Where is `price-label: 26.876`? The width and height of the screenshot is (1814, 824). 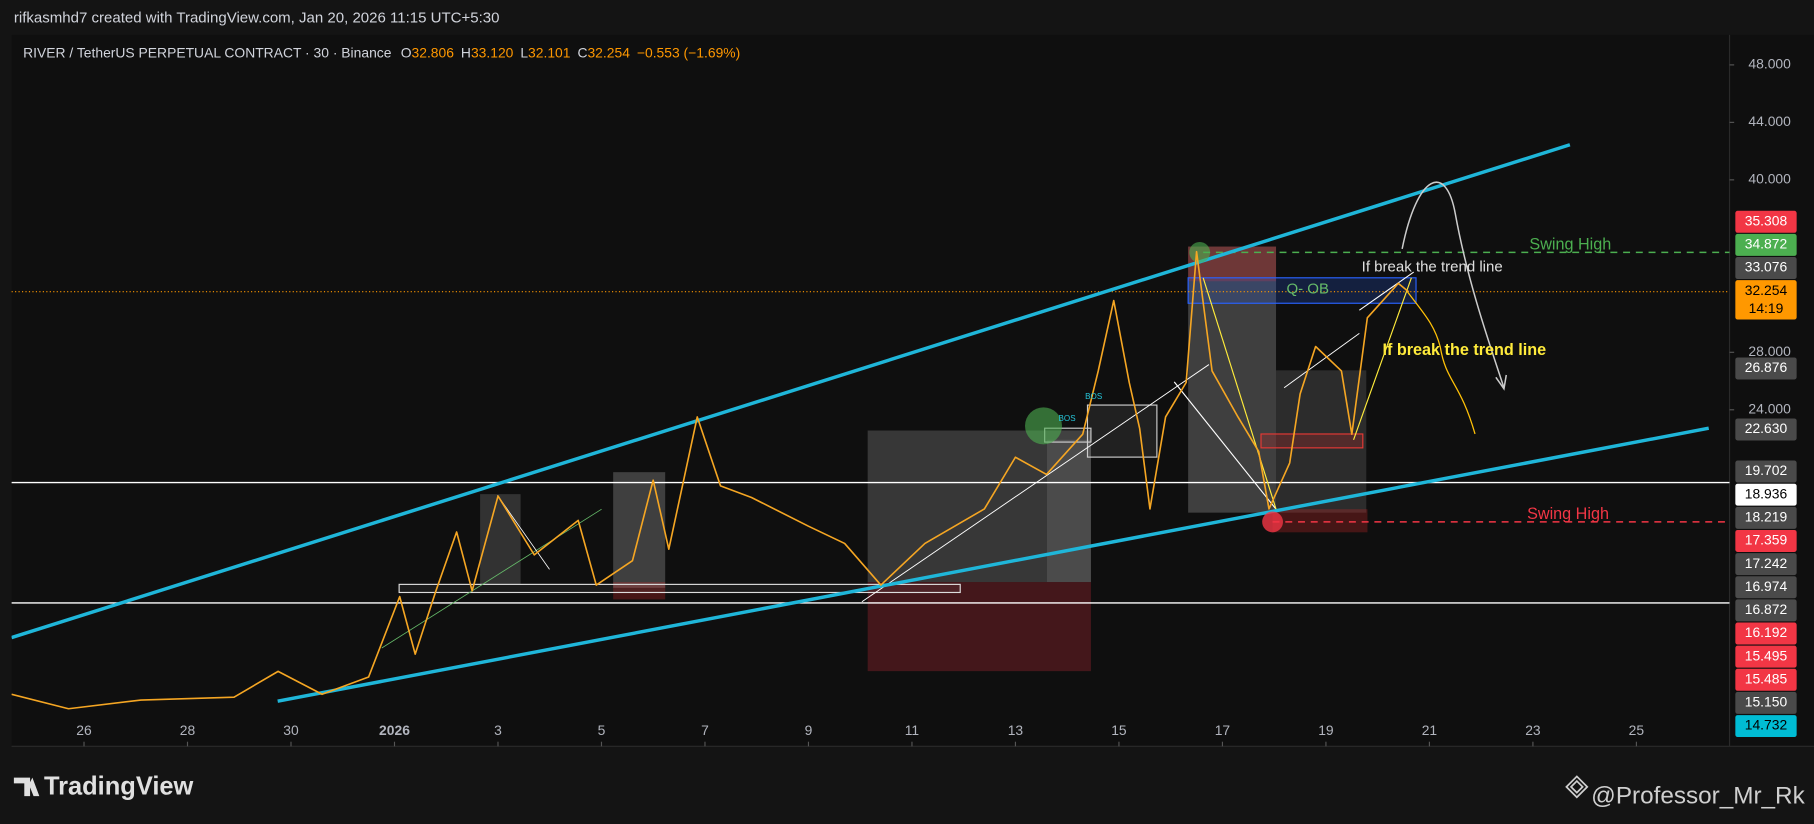
price-label: 26.876 is located at coordinates (1766, 367).